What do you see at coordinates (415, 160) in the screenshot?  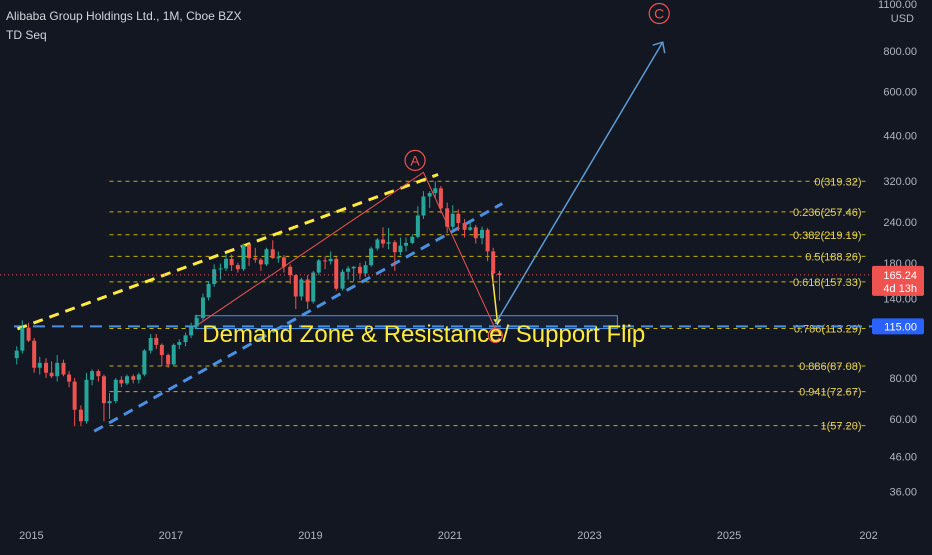 I see `wave-label-a-circle` at bounding box center [415, 160].